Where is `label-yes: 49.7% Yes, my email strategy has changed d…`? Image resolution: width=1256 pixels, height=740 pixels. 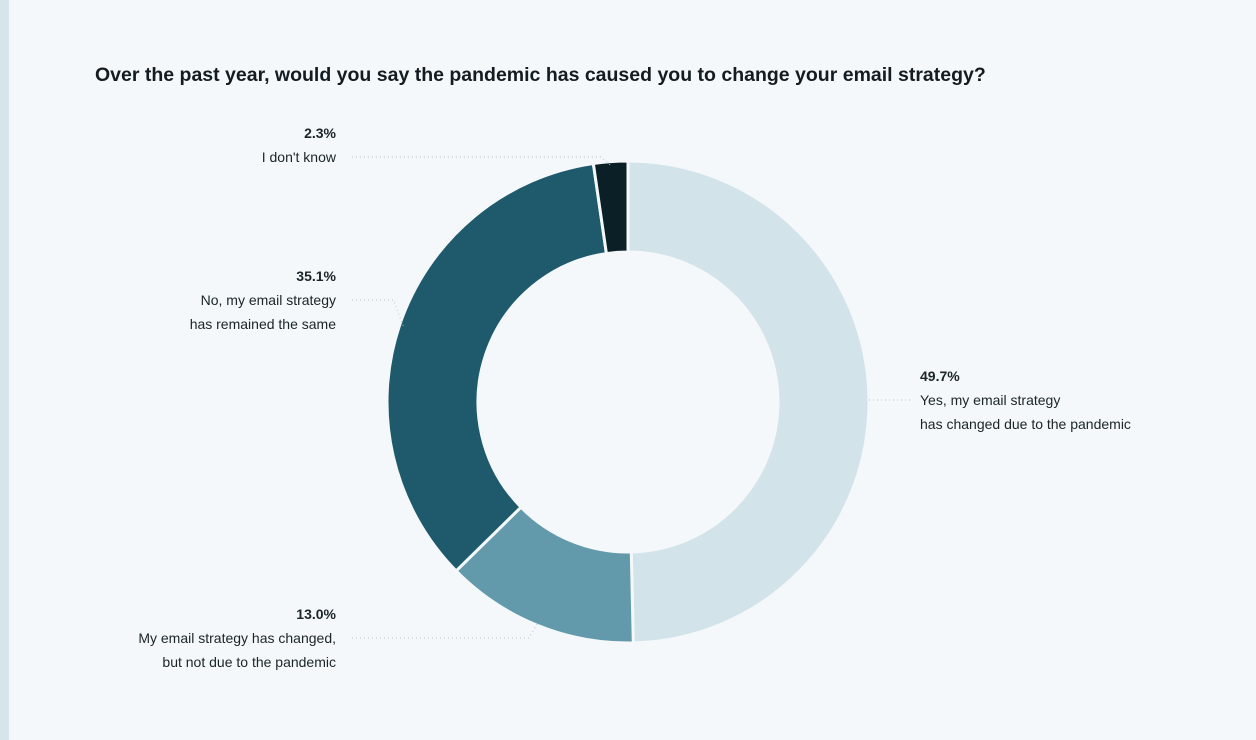 label-yes: 49.7% Yes, my email strategy has changed d… is located at coordinates (999, 400).